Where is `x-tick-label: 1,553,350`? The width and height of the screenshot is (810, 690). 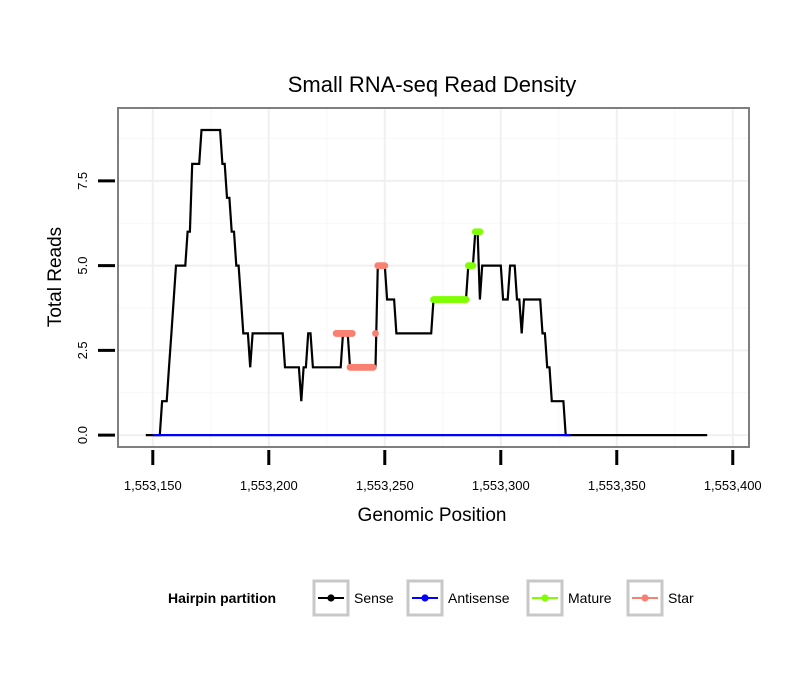 x-tick-label: 1,553,350 is located at coordinates (617, 485).